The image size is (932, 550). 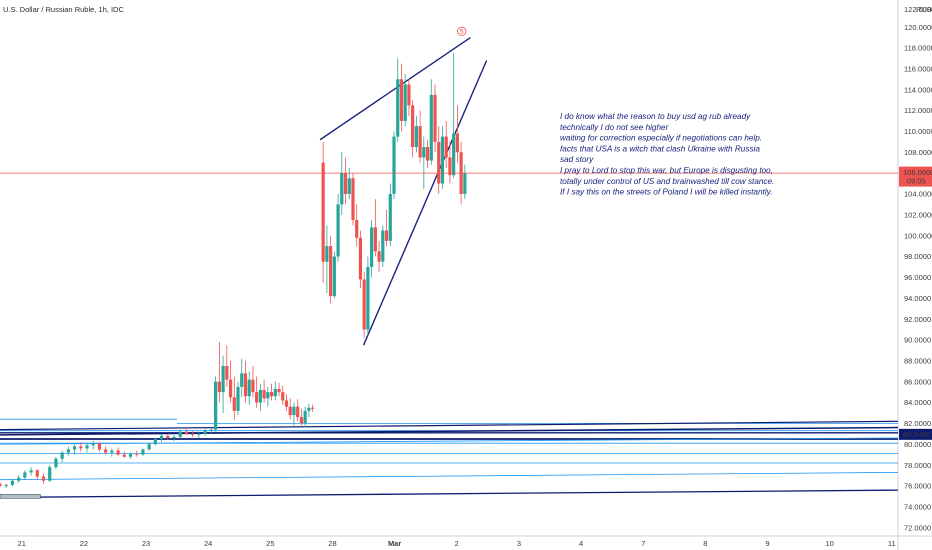 What do you see at coordinates (918, 69) in the screenshot?
I see `price-tick-label: 116.0000` at bounding box center [918, 69].